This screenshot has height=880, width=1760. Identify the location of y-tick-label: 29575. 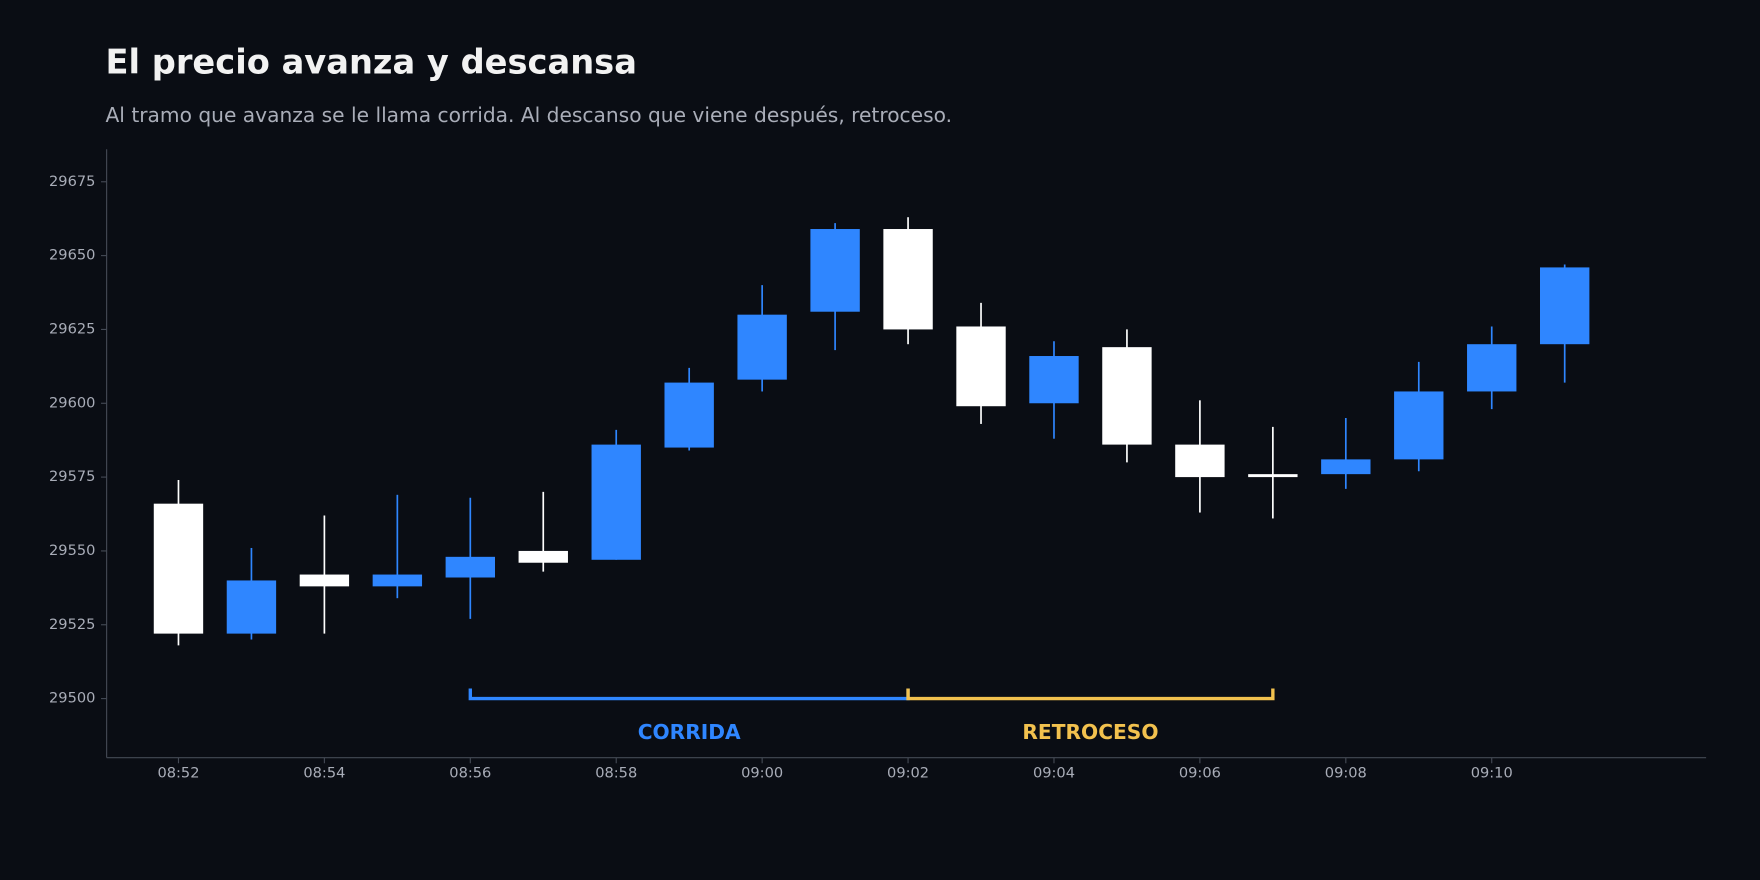
(72, 476).